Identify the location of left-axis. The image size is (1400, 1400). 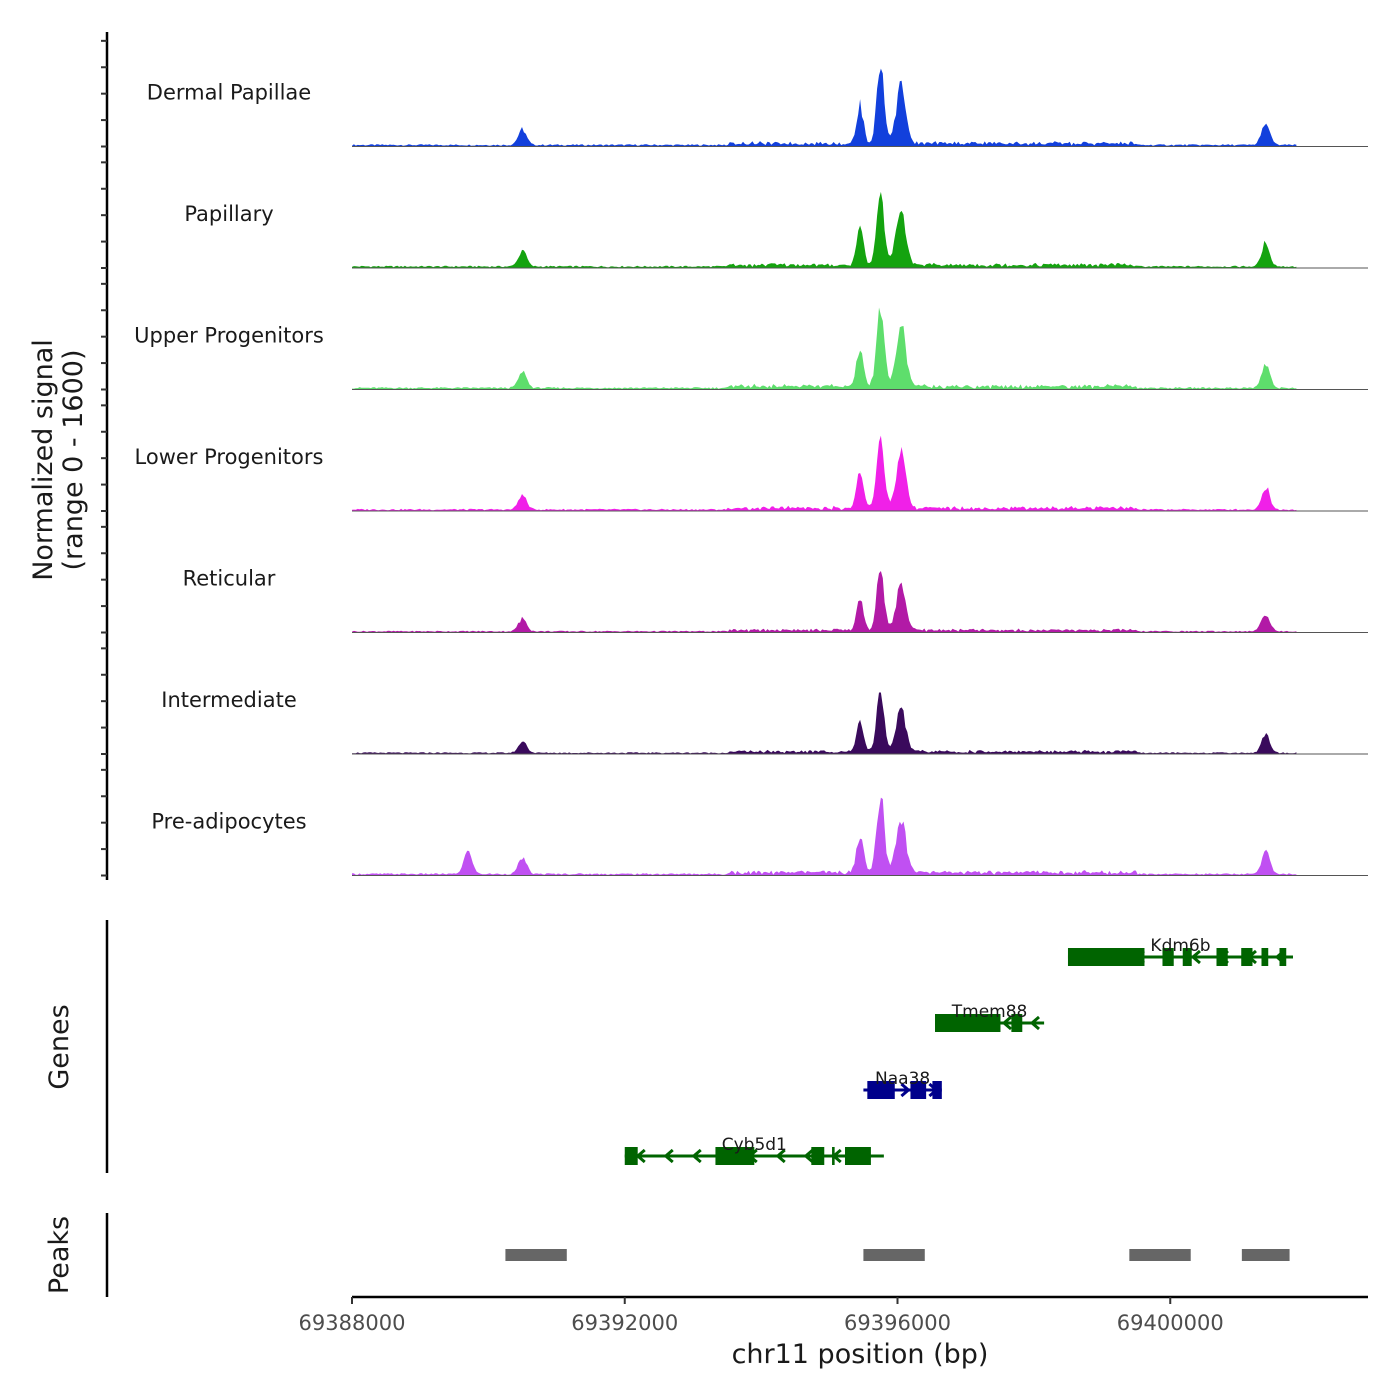
(105, 456).